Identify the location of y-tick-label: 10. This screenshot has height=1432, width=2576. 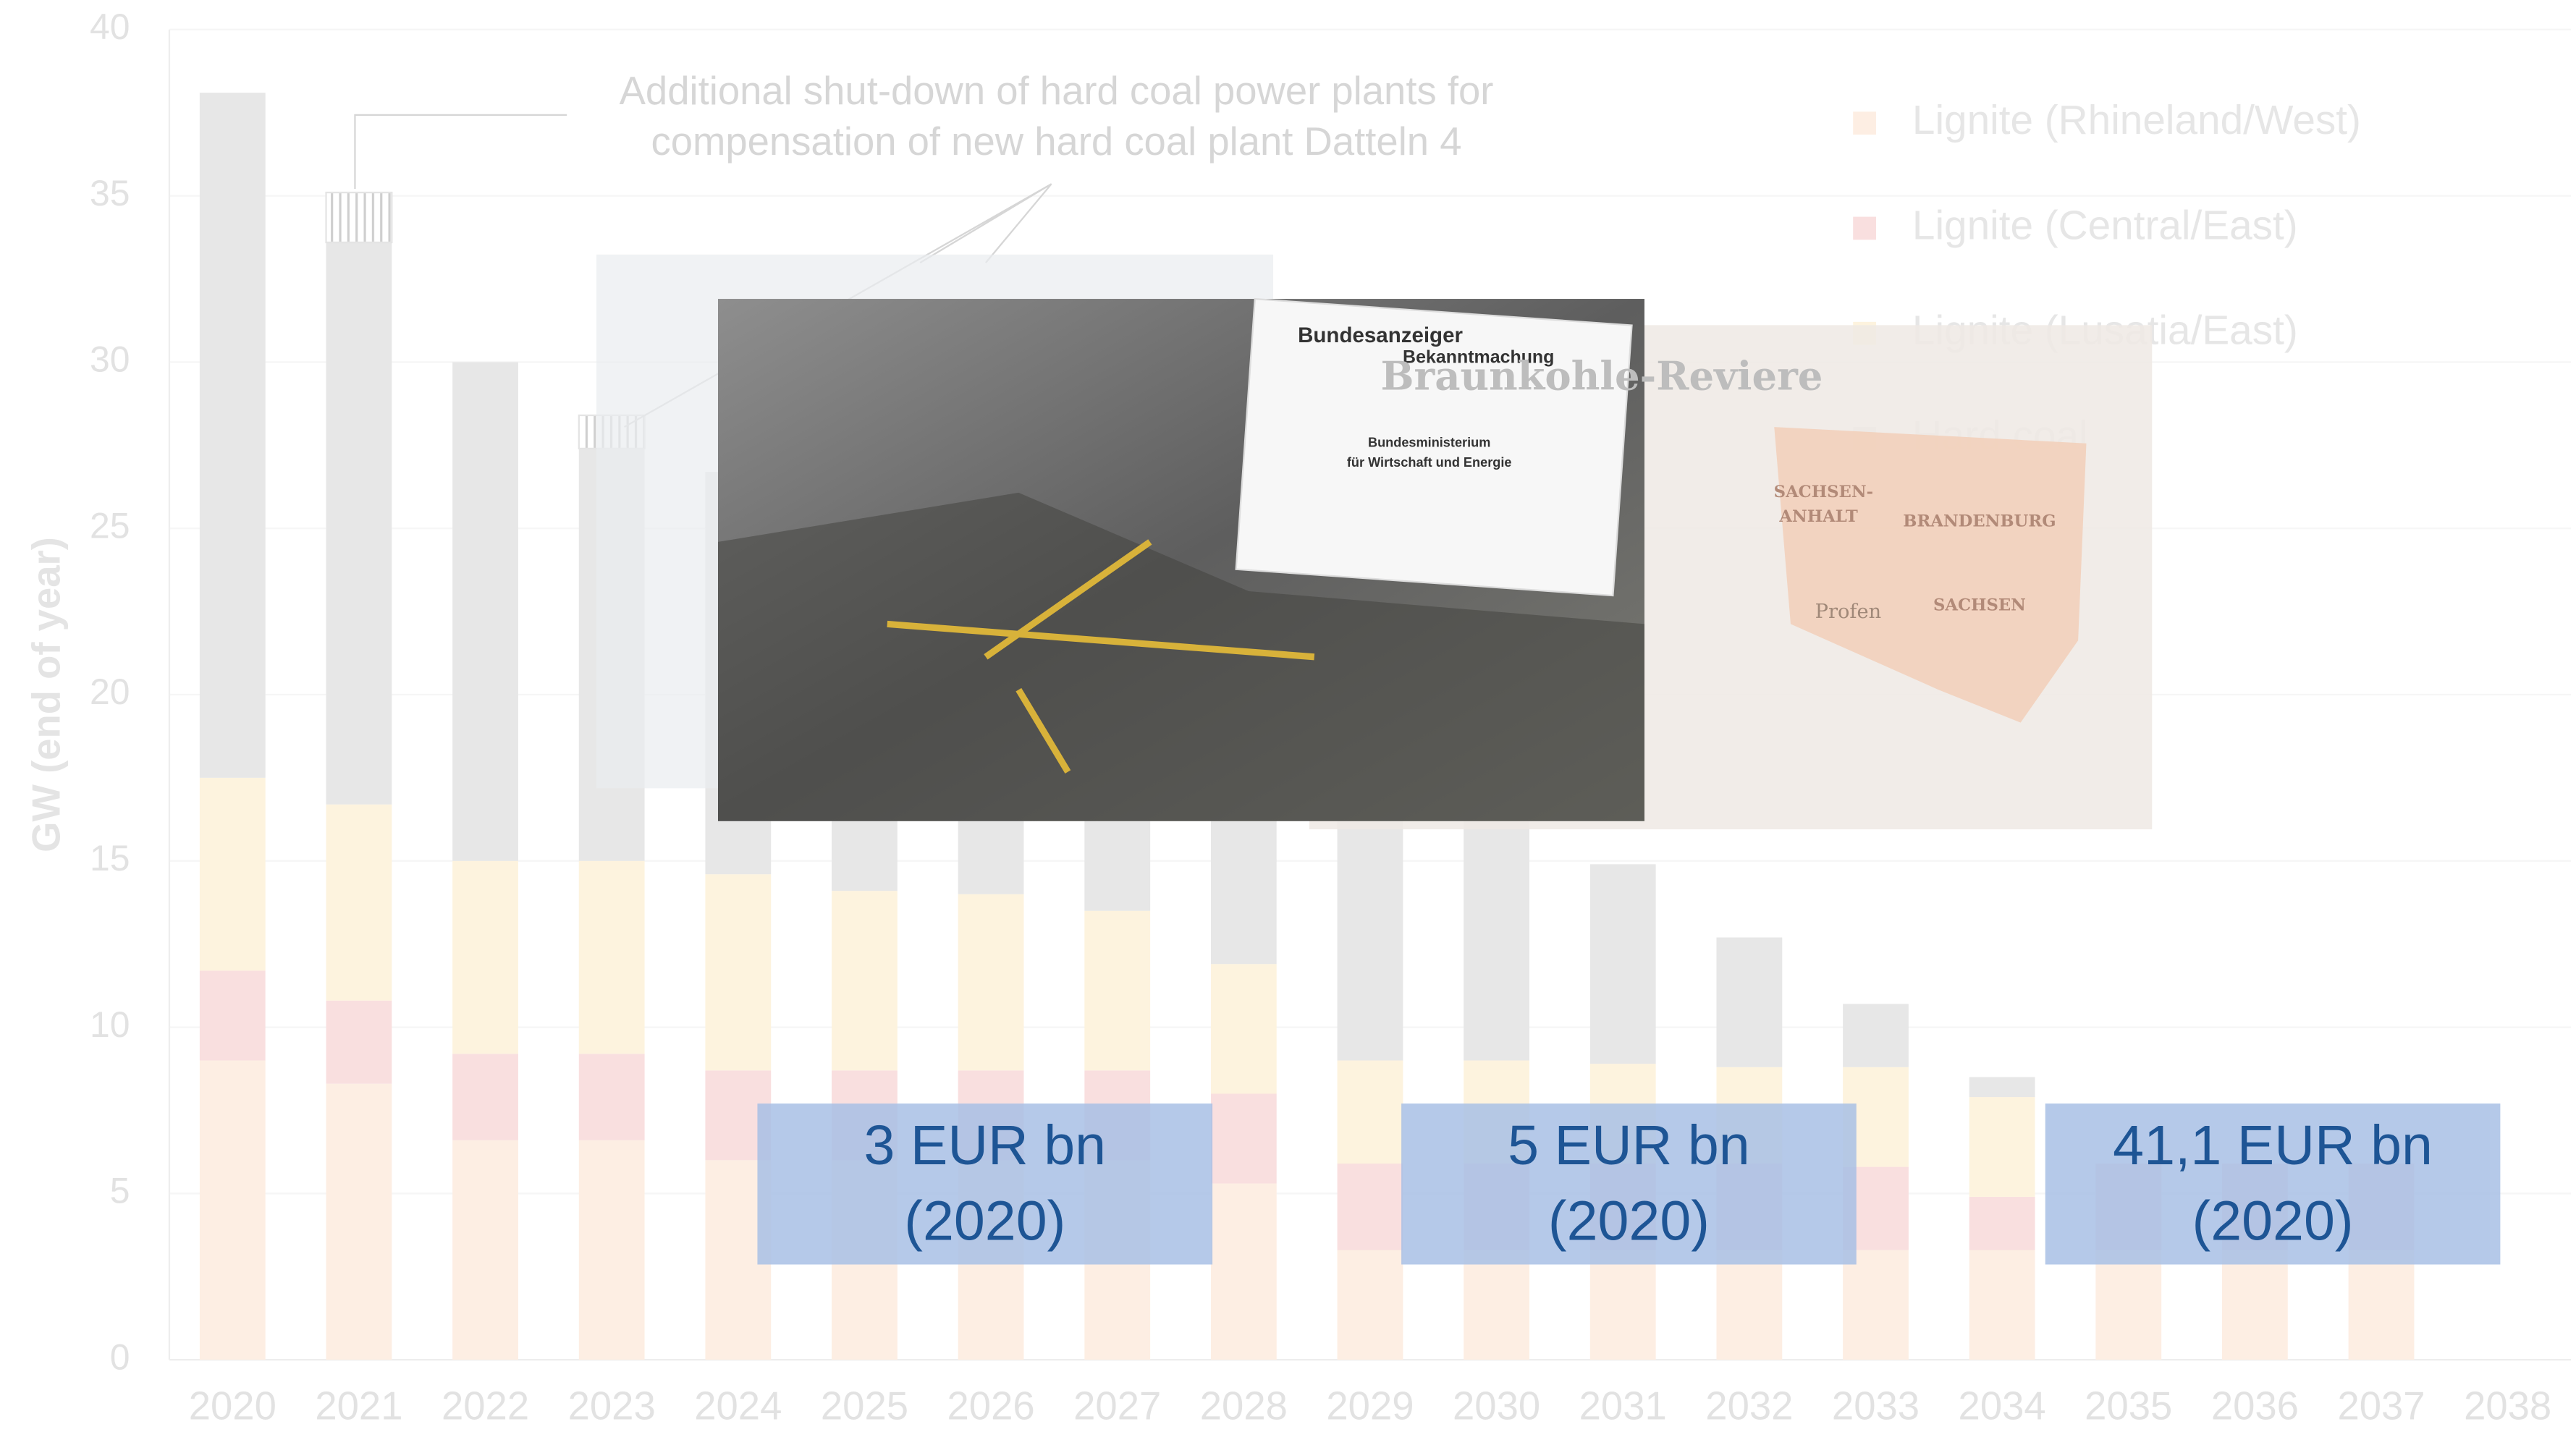
(110, 1025).